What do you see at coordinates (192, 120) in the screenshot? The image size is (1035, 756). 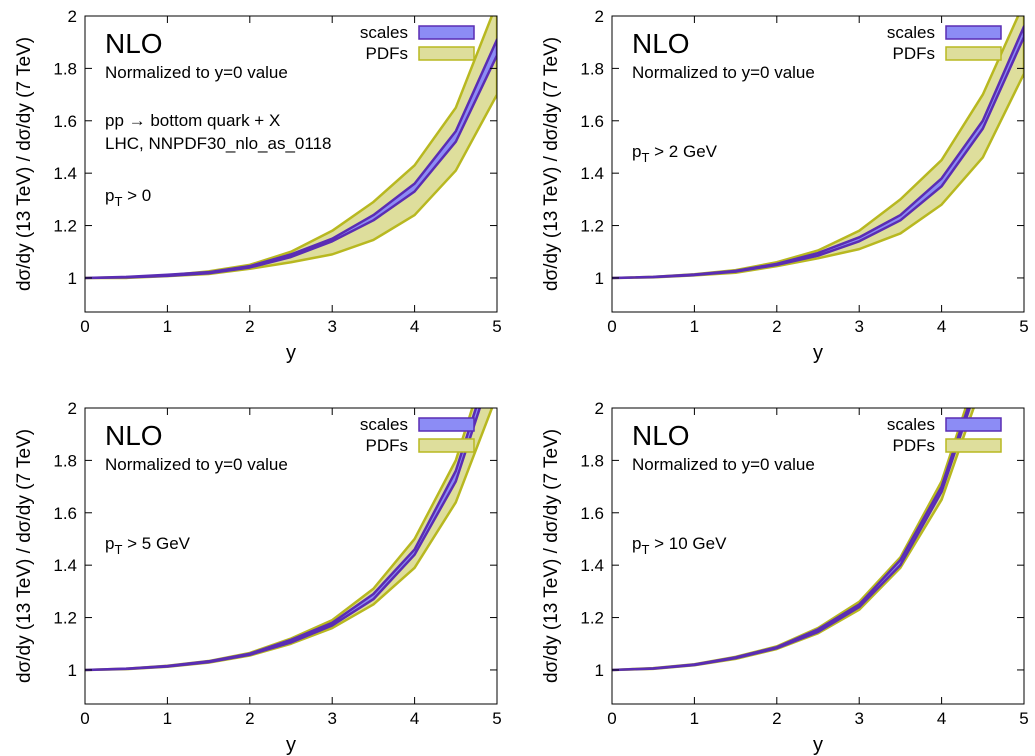 I see `annotation: pp → bottom quark + X` at bounding box center [192, 120].